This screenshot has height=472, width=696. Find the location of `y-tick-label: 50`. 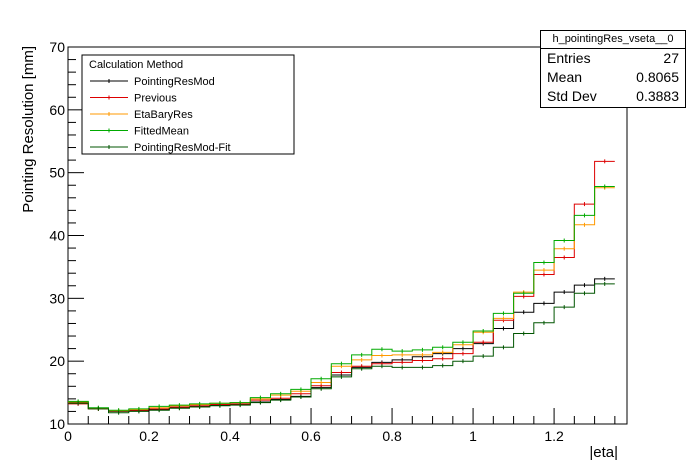

y-tick-label: 50 is located at coordinates (57, 173).